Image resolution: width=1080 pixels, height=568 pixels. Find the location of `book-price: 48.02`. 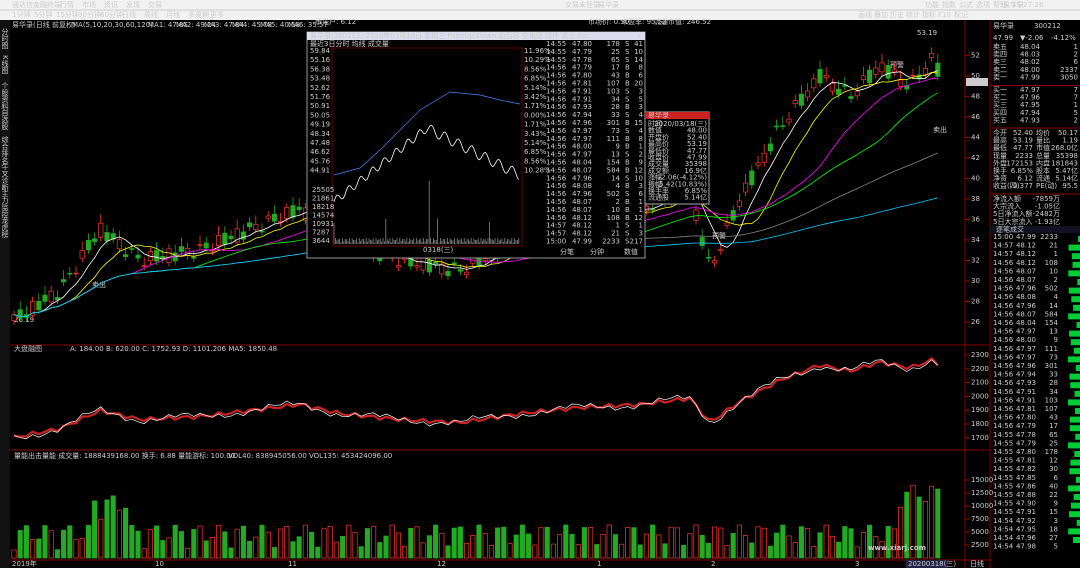

book-price: 48.02 is located at coordinates (1030, 62).